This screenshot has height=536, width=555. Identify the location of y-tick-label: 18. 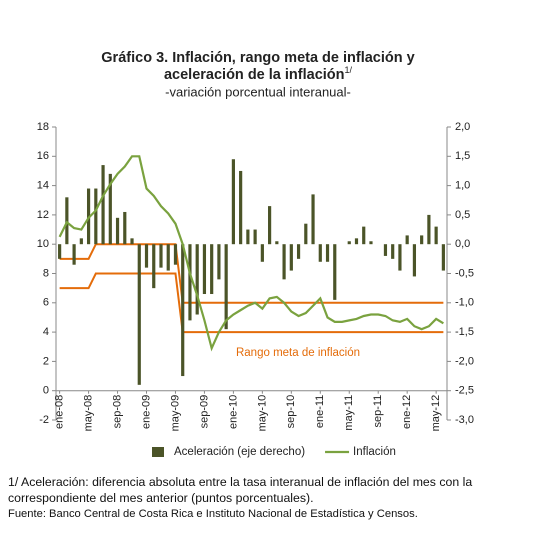
(43, 127).